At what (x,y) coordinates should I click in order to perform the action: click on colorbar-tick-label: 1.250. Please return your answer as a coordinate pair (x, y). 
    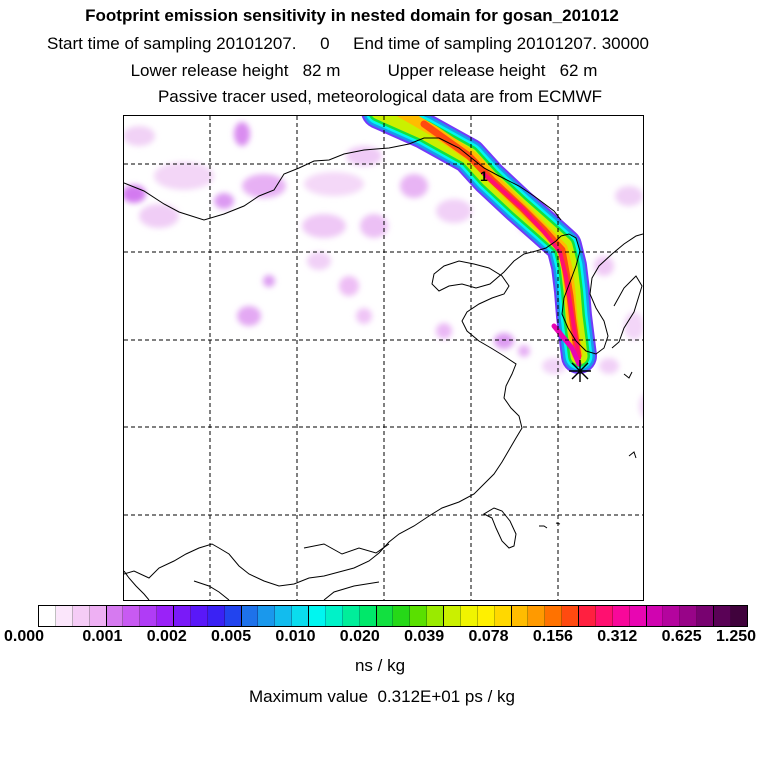
    Looking at the image, I should click on (736, 636).